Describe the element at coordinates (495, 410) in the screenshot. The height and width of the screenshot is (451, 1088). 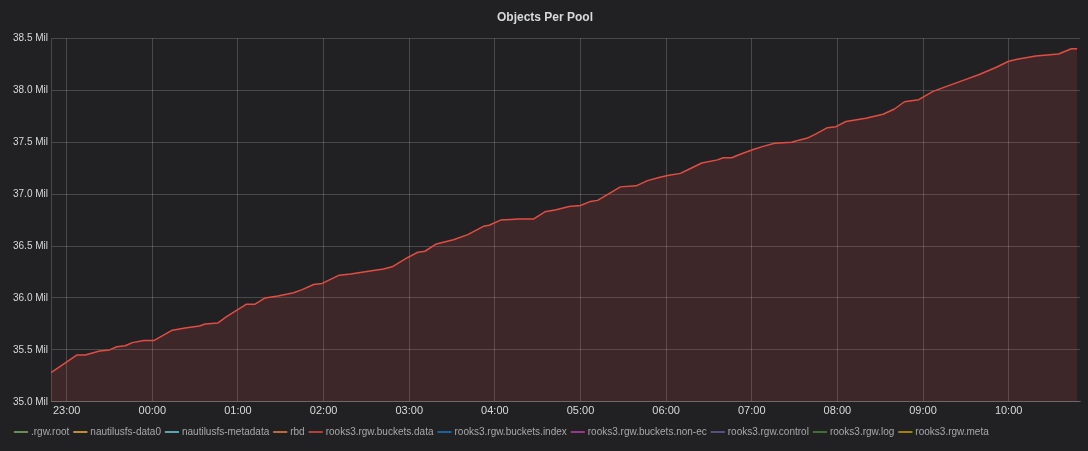
I see `x-tick-label: 04:00` at that location.